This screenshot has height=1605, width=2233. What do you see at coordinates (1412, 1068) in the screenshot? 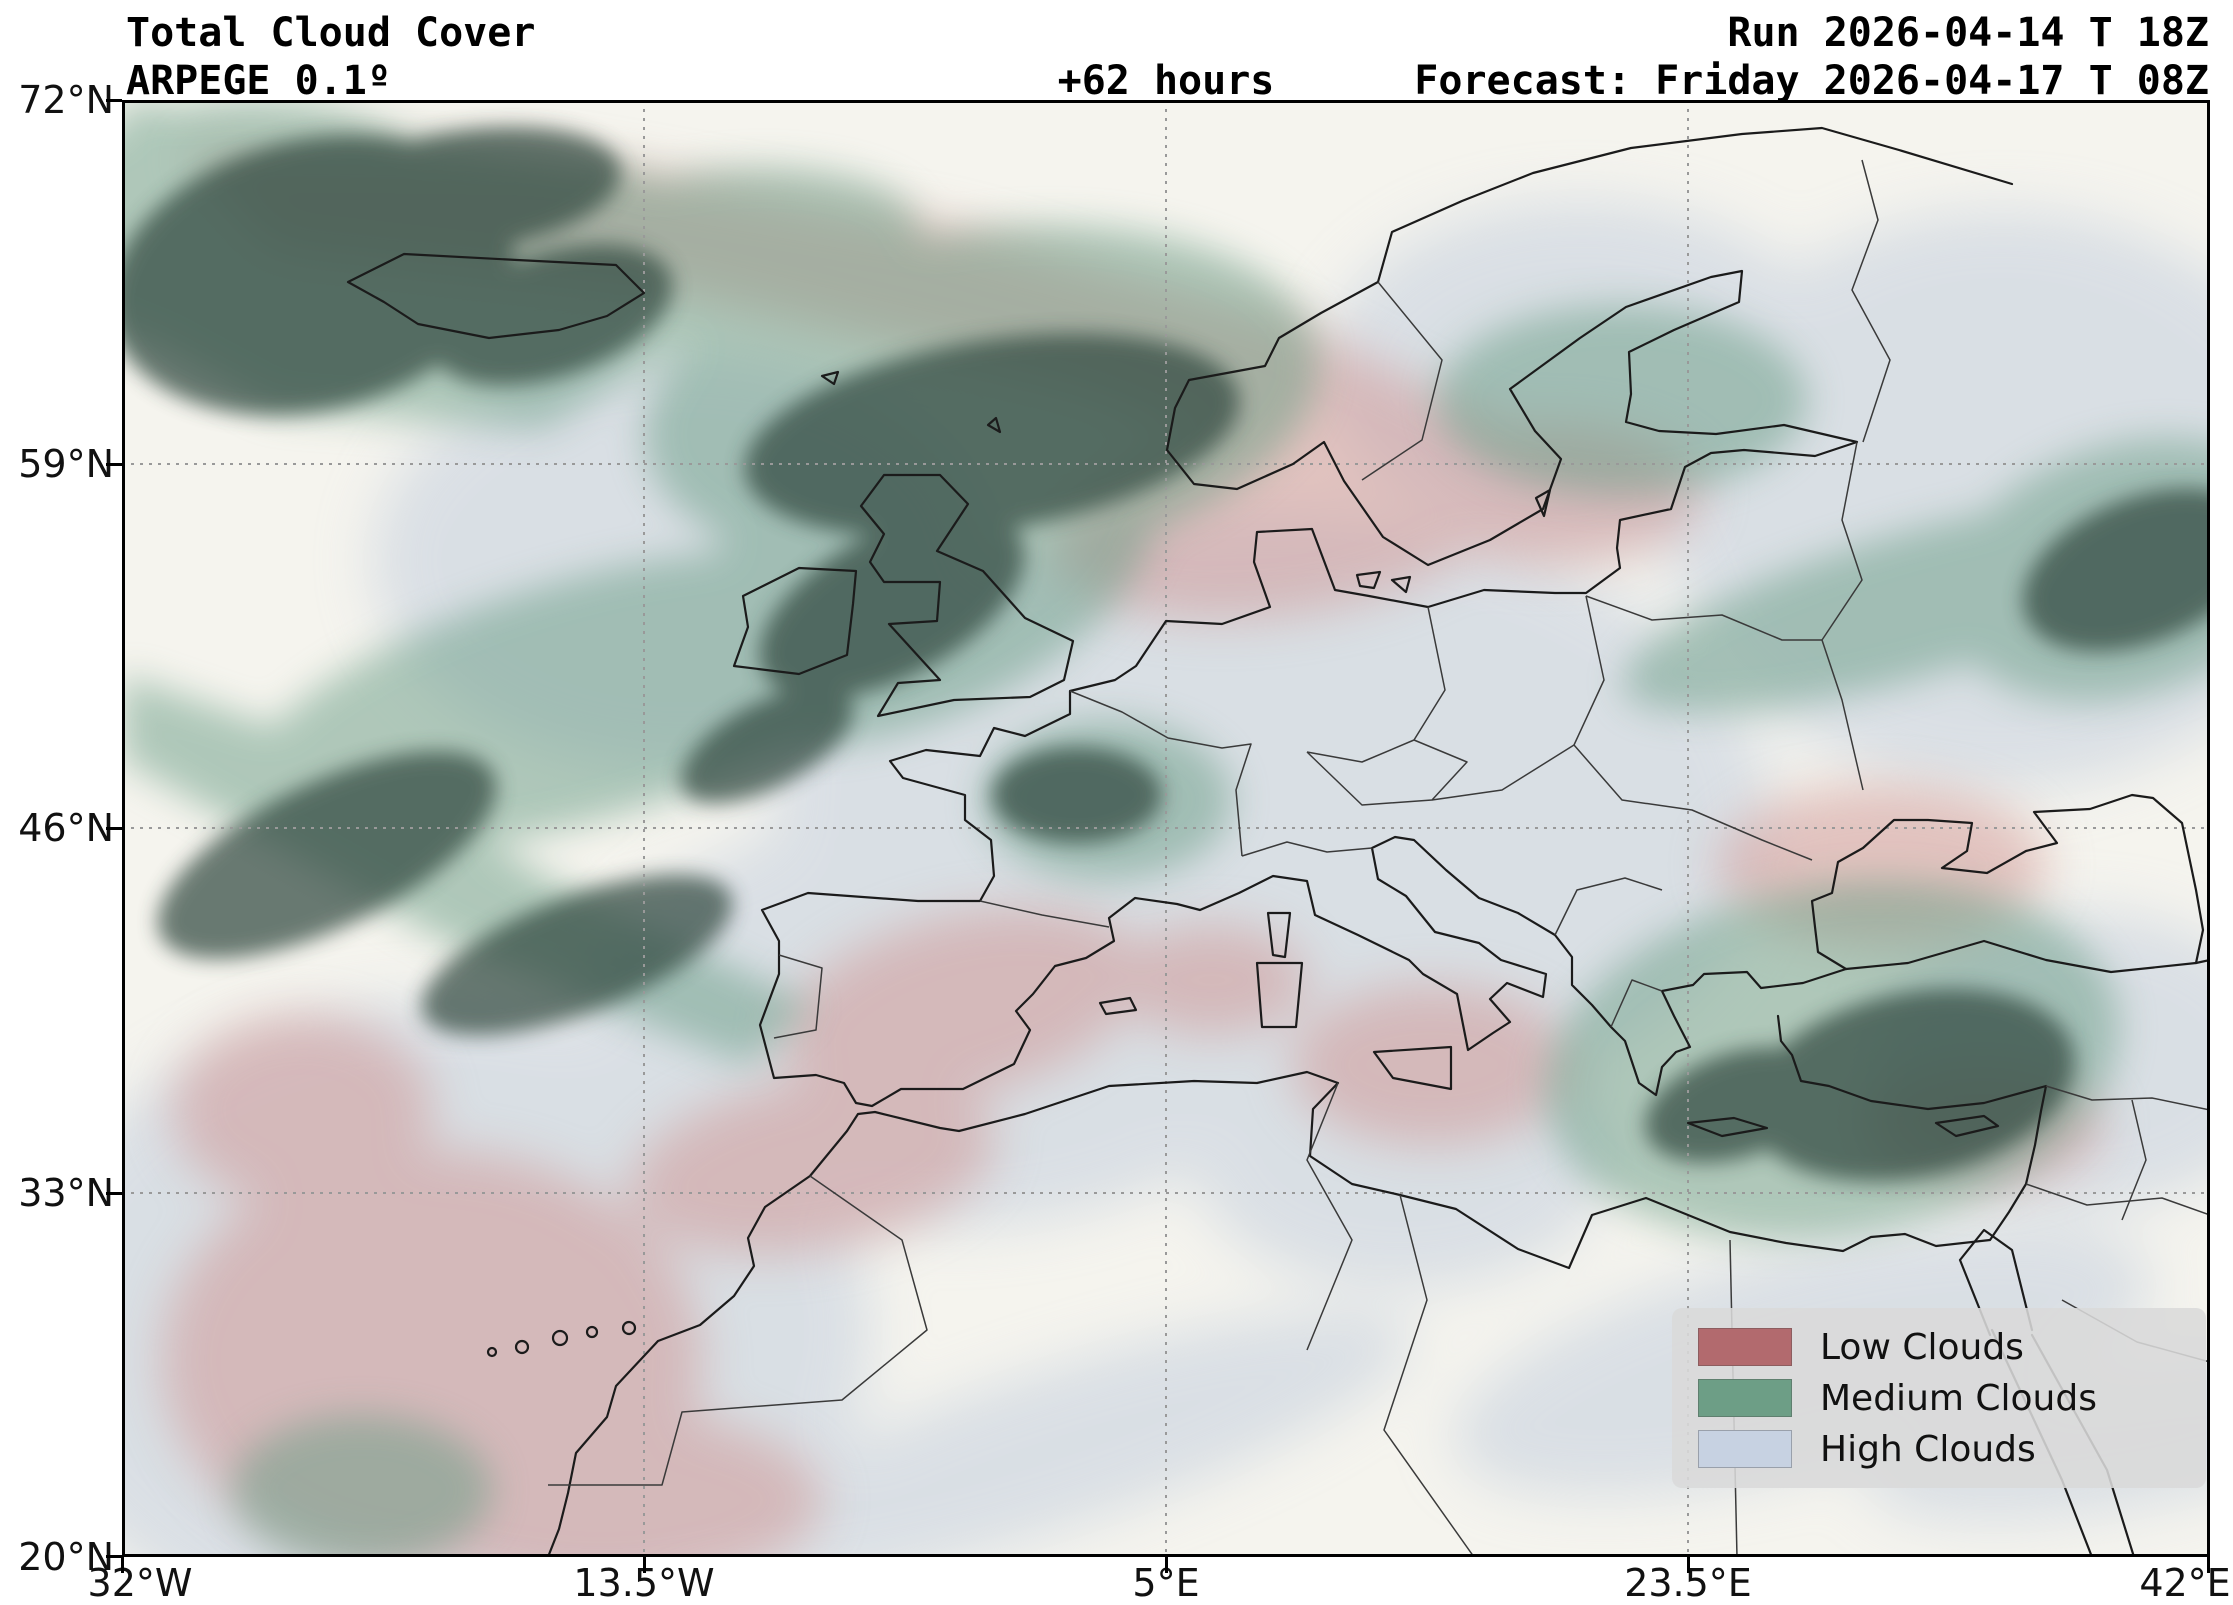
I see `island-sicily` at bounding box center [1412, 1068].